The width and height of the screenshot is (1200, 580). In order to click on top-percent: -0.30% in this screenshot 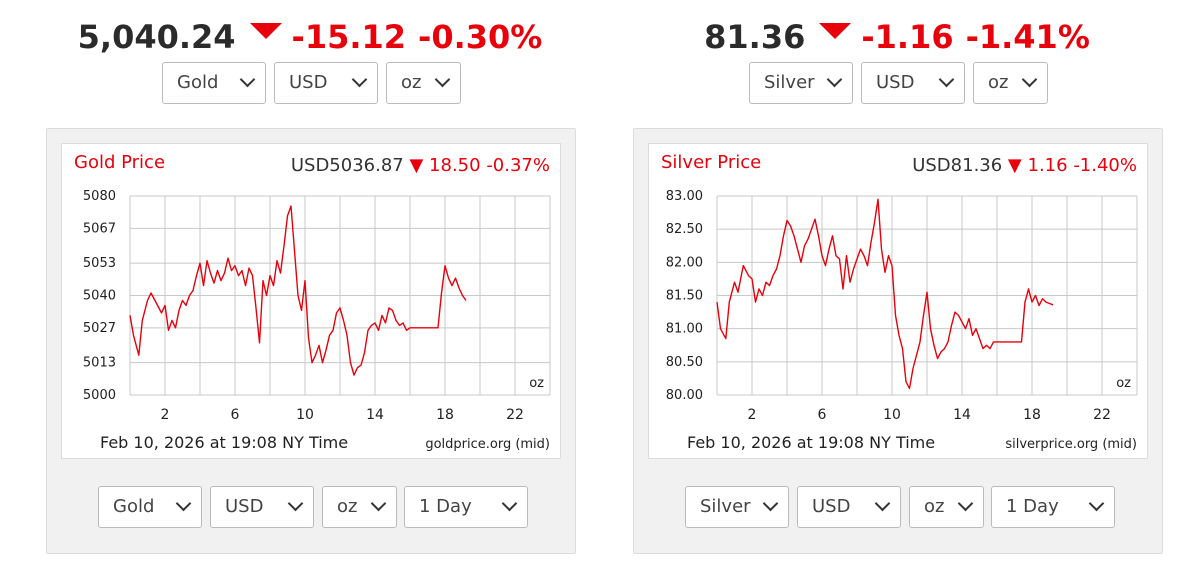, I will do `click(480, 37)`.